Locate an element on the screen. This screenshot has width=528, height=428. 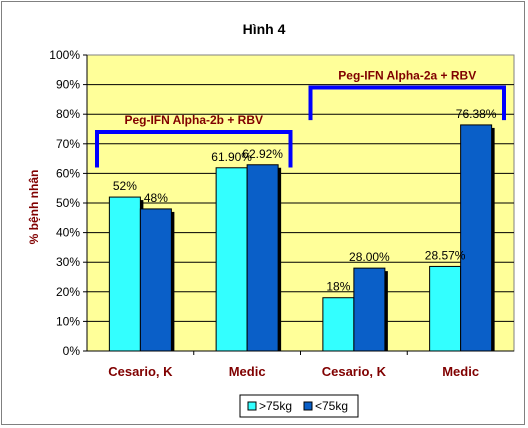
y-tick-label: 10% is located at coordinates (68, 321).